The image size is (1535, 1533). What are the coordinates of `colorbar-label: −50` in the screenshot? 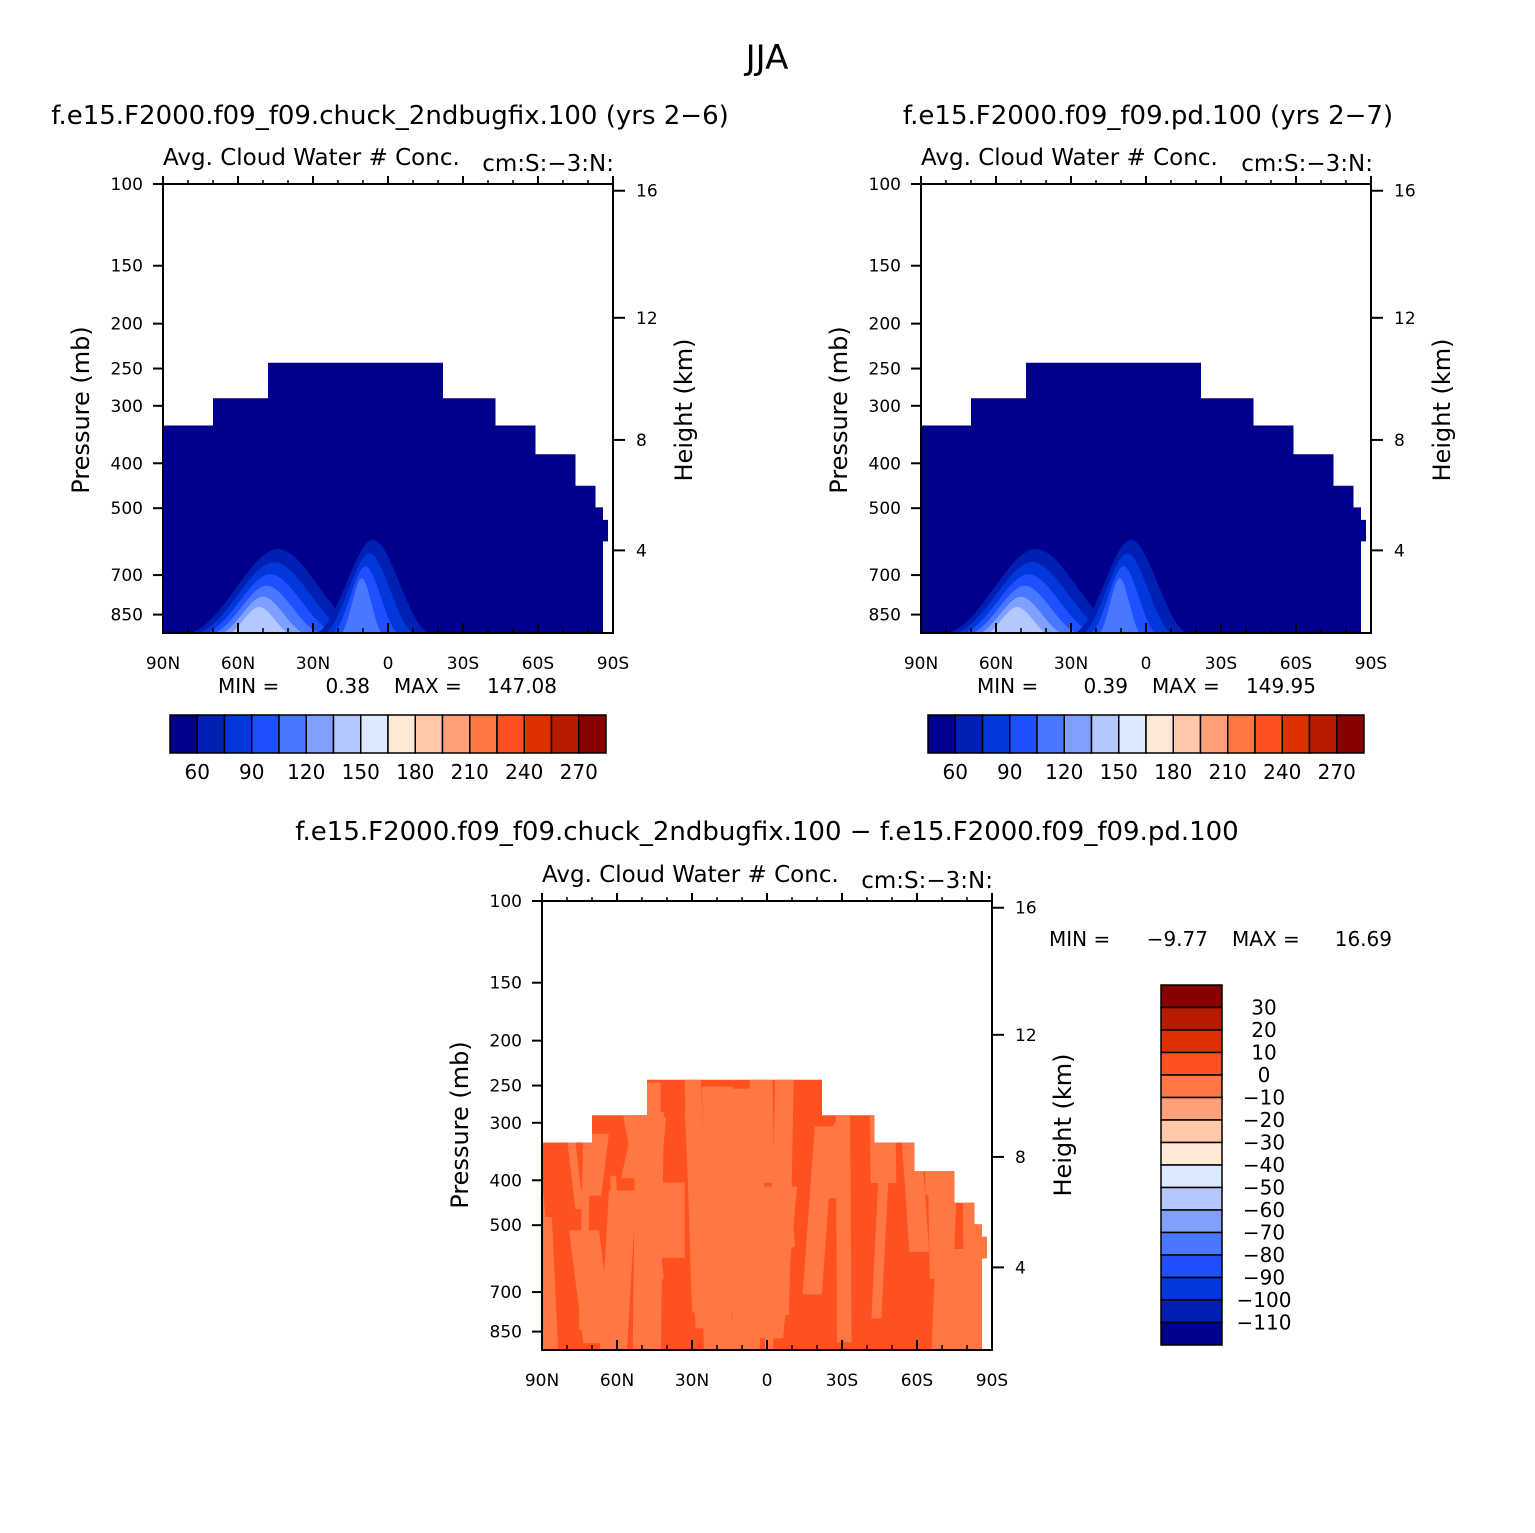 It's located at (1264, 1188).